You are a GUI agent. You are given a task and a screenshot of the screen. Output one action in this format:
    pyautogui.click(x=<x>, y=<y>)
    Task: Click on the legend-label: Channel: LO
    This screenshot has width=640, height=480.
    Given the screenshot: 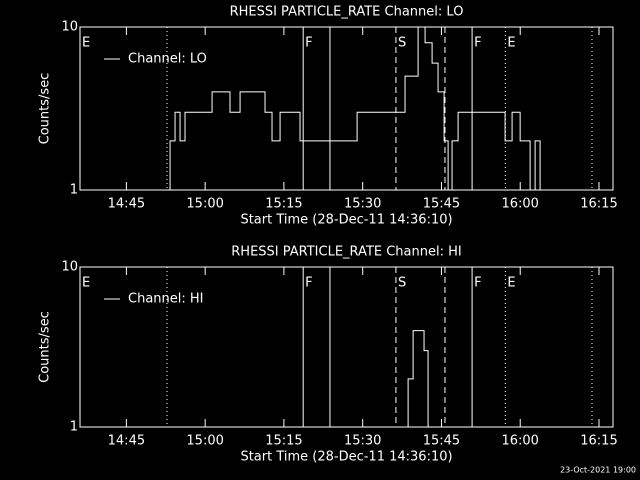 What is the action you would take?
    pyautogui.click(x=167, y=59)
    